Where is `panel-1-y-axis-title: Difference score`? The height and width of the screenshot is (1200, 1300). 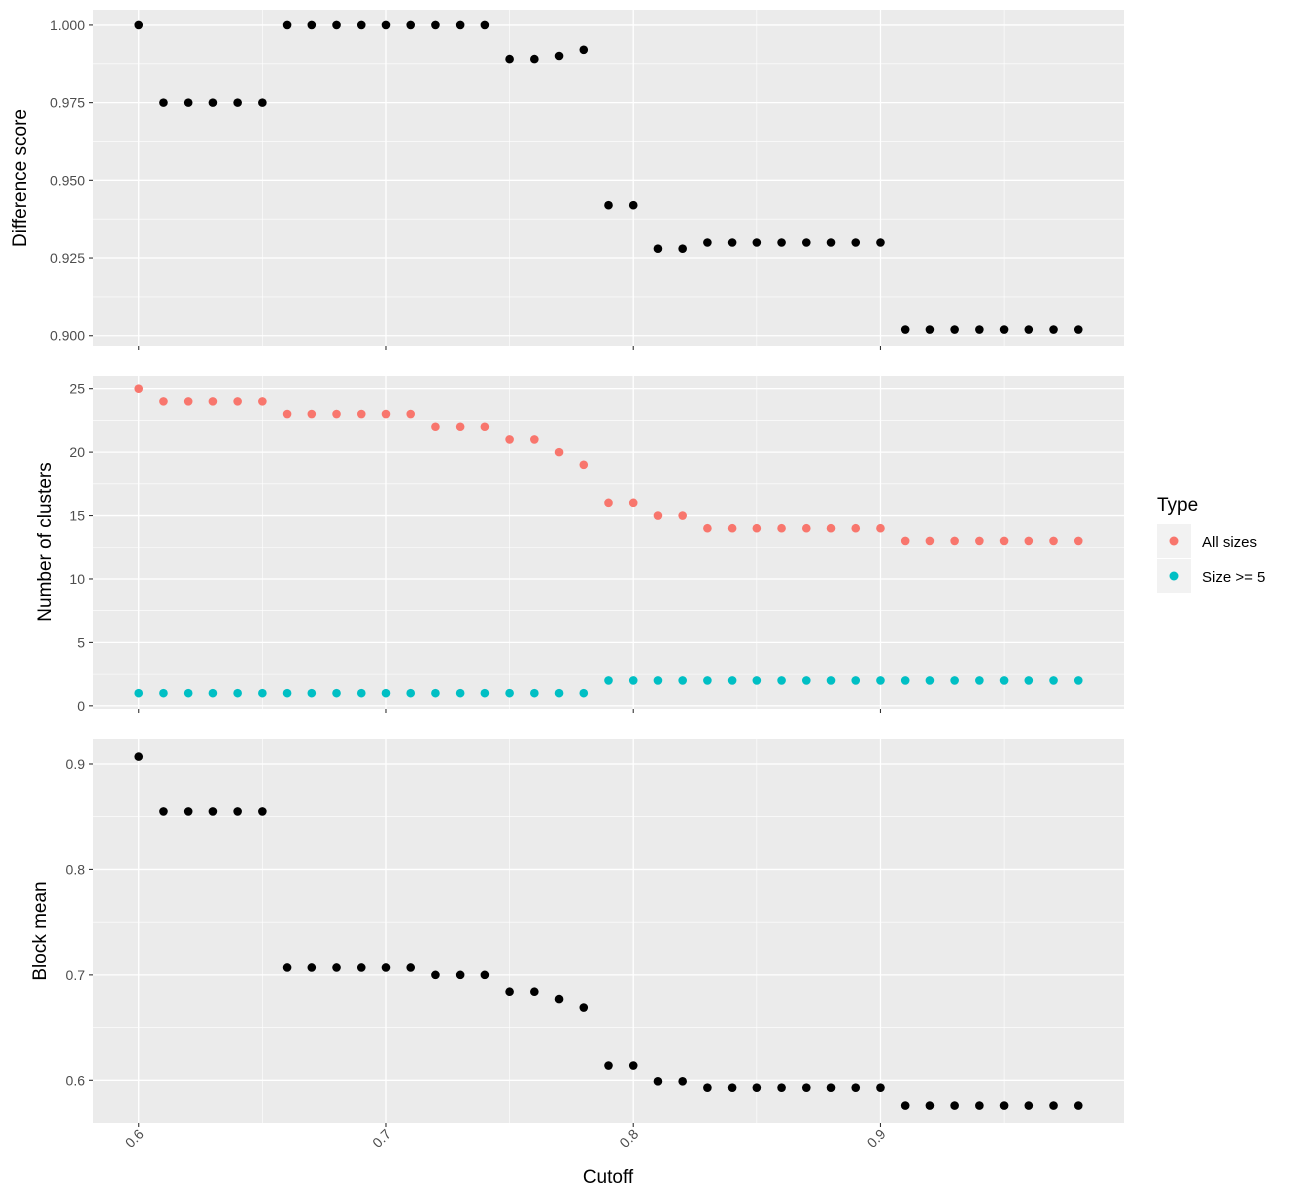
panel-1-y-axis-title: Difference score is located at coordinates (20, 178).